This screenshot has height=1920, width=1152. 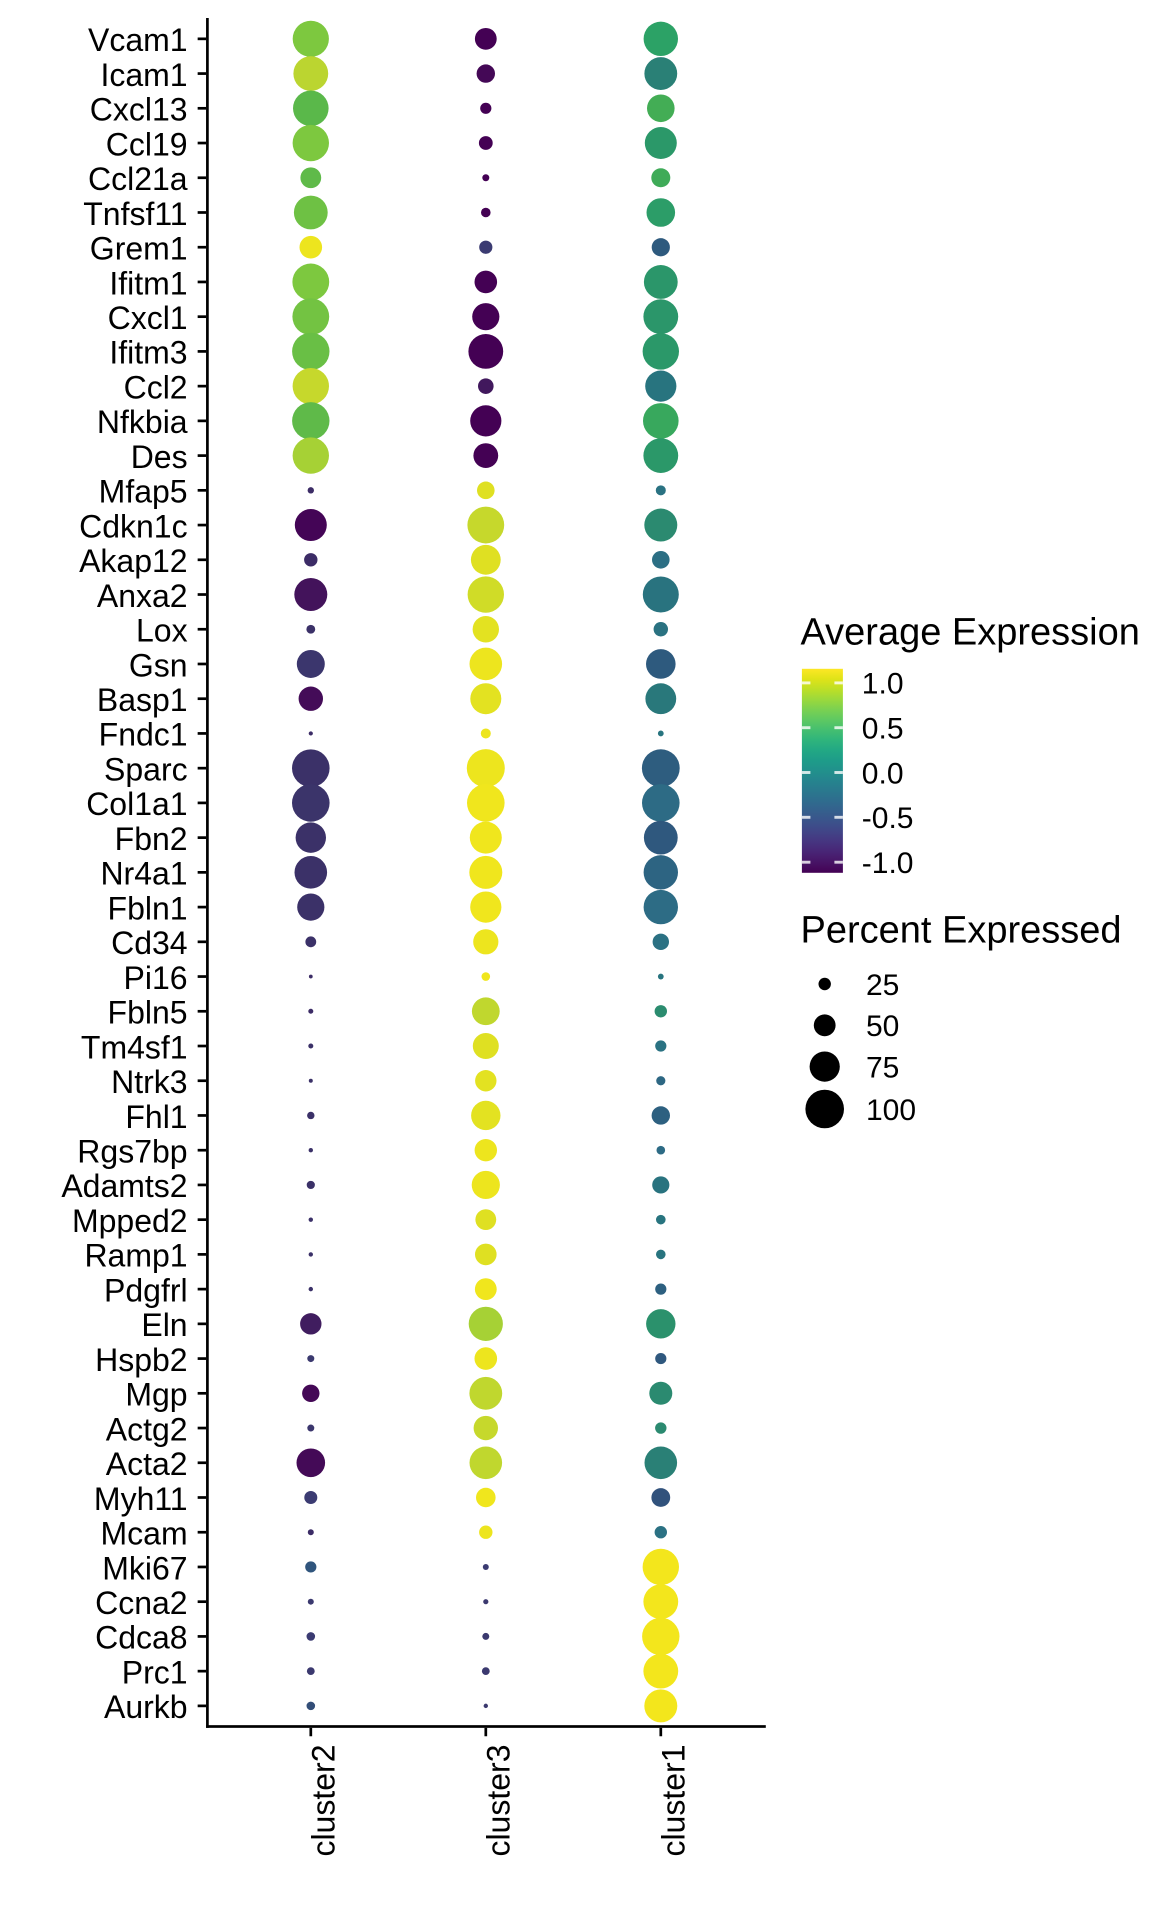 I want to click on svg-text: Gsn, so click(x=158, y=665).